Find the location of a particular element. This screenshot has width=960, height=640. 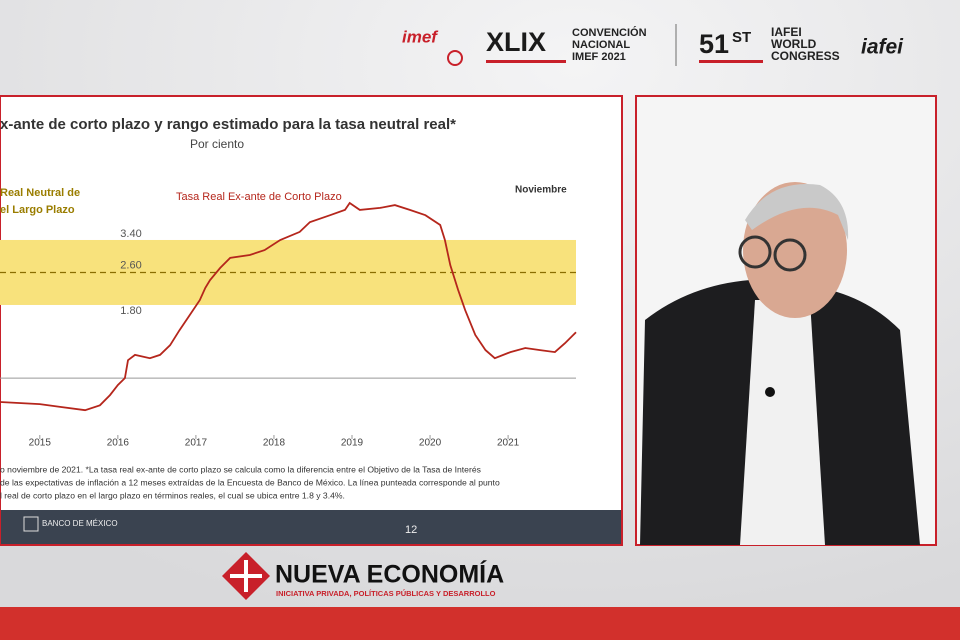

congress-line: CONGRESS is located at coordinates (805, 56).